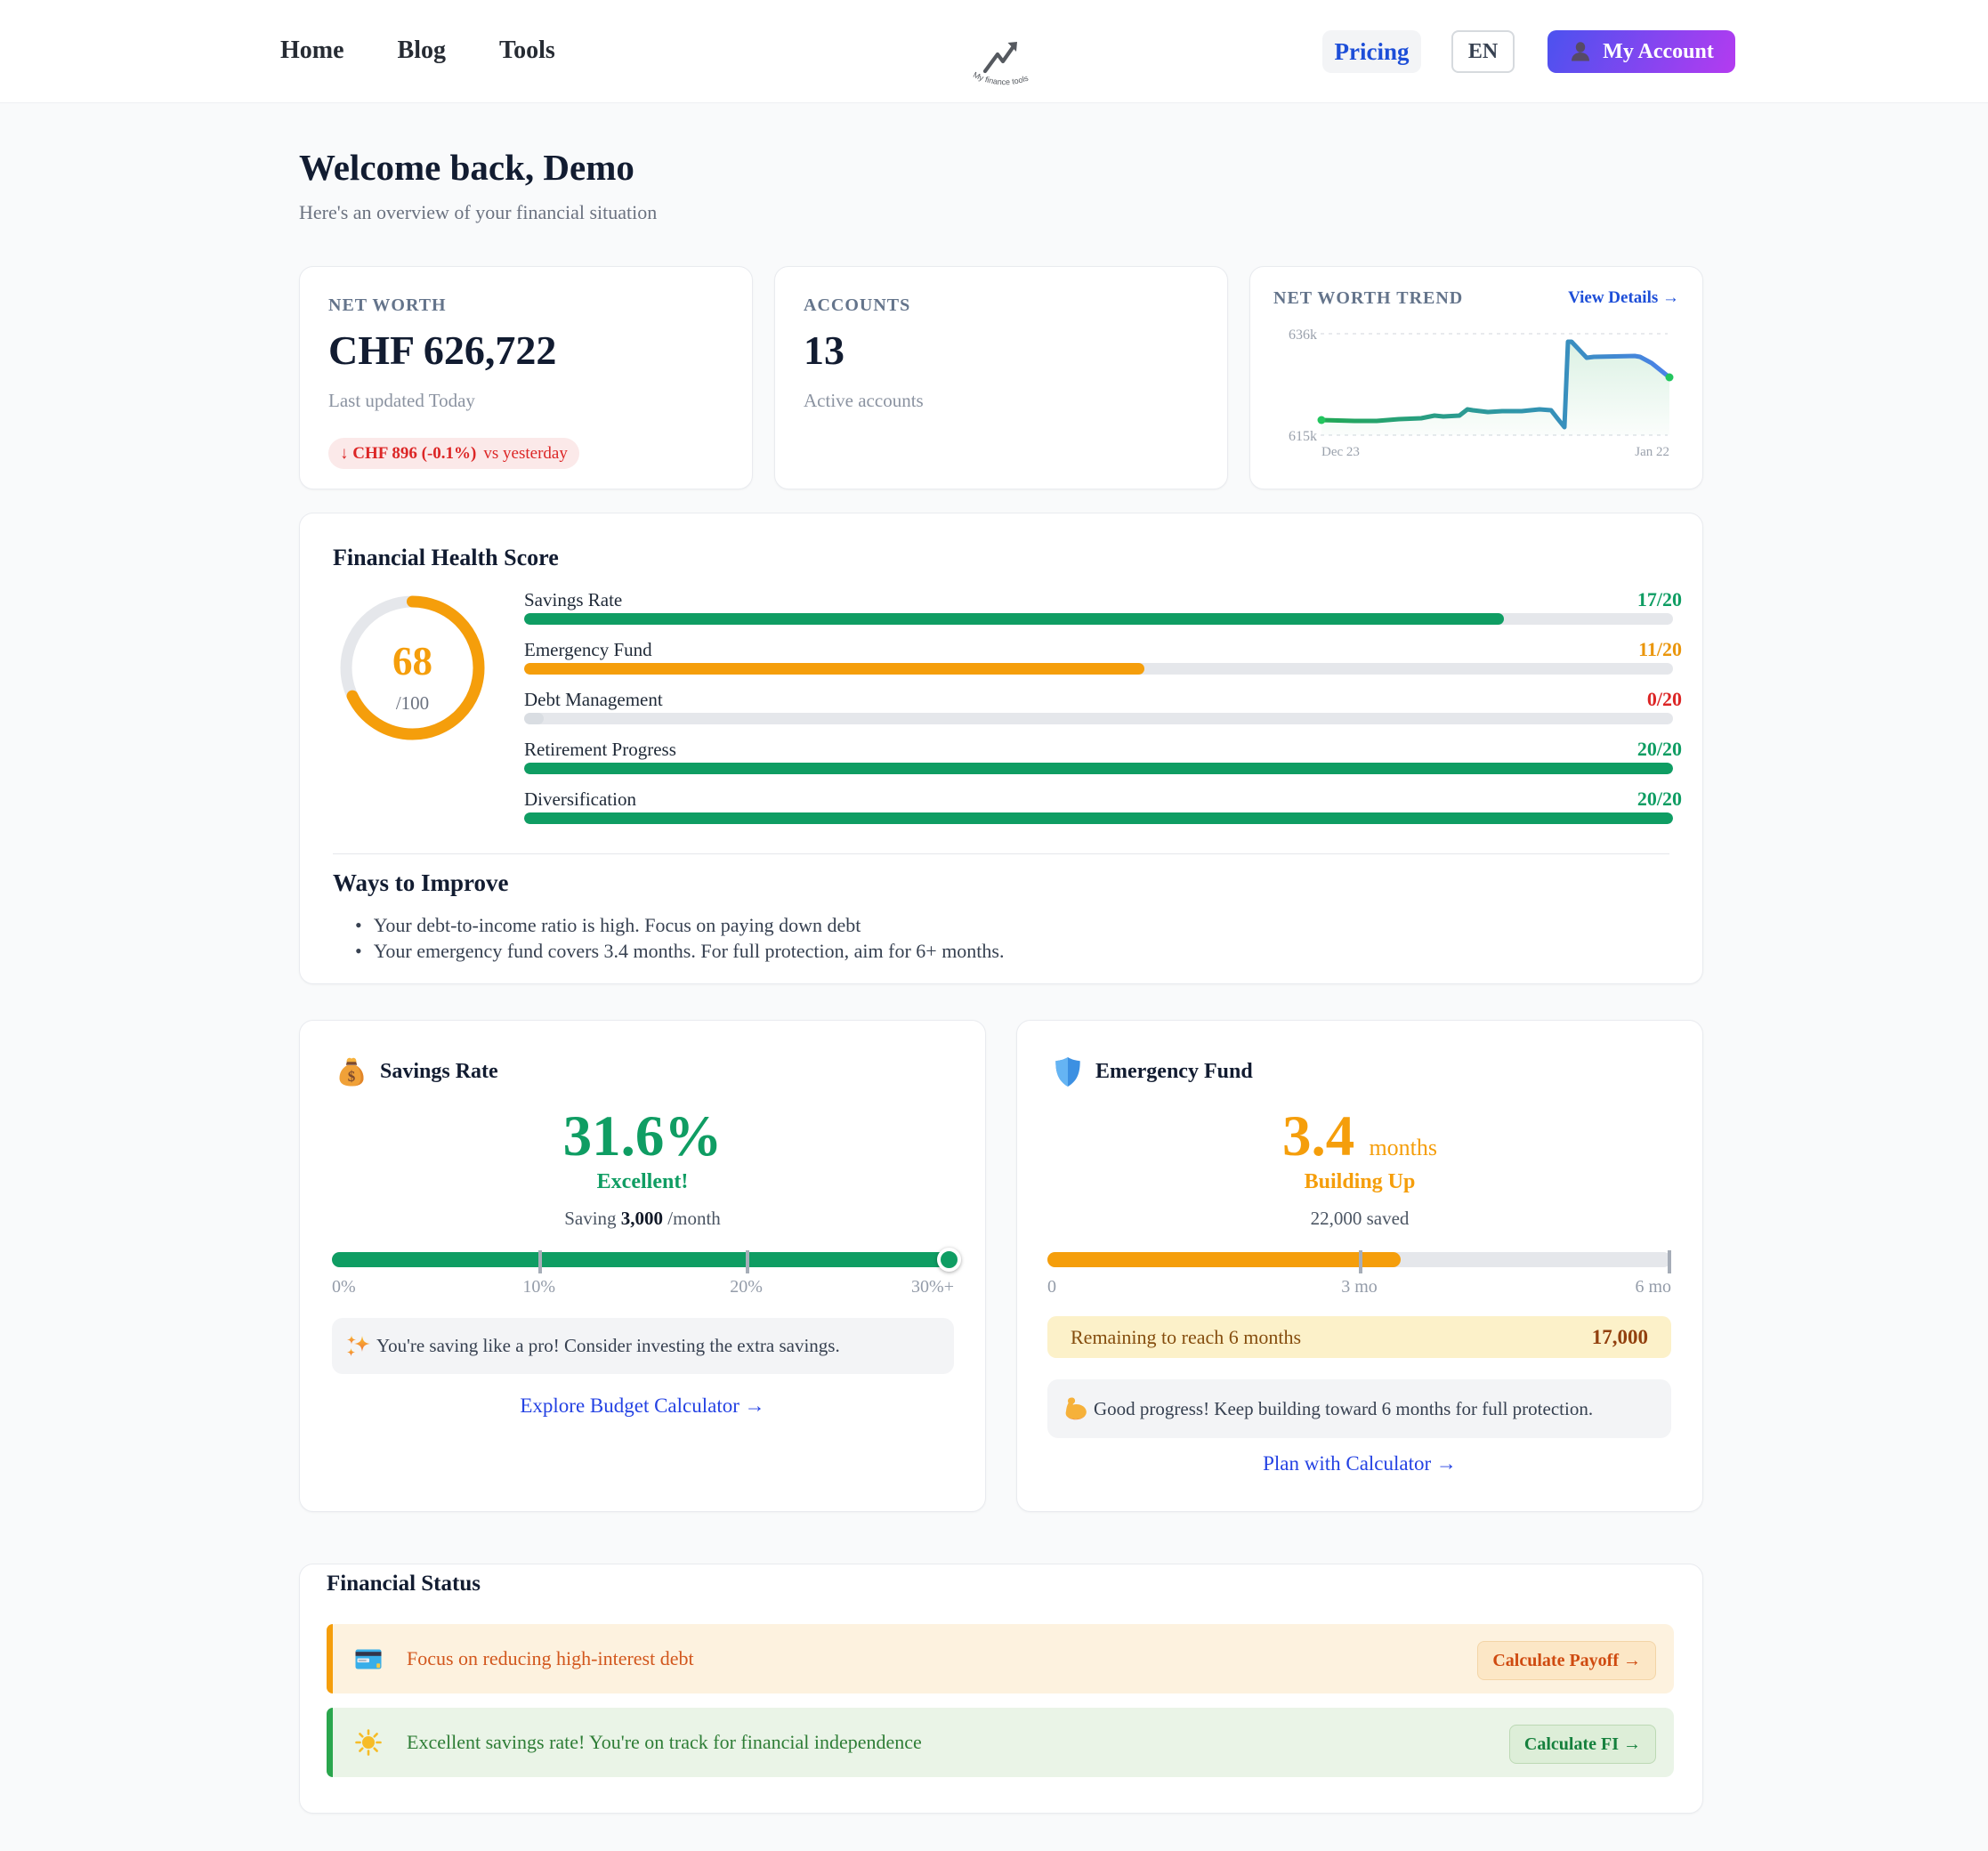 This screenshot has width=1988, height=1851. I want to click on svg-text: Dec 23, so click(1341, 452).